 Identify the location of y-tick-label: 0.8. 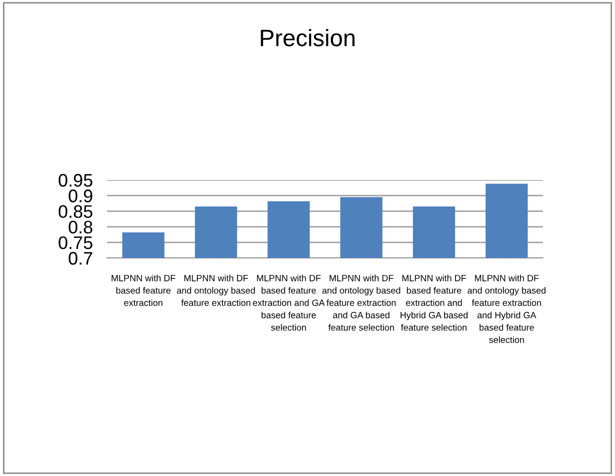
(80, 227).